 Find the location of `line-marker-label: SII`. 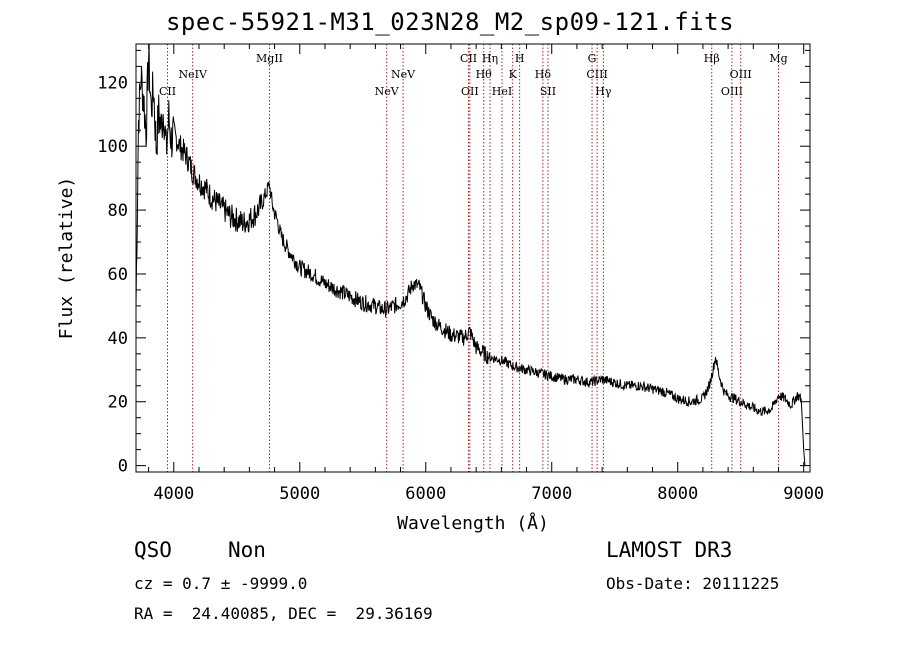

line-marker-label: SII is located at coordinates (548, 91).